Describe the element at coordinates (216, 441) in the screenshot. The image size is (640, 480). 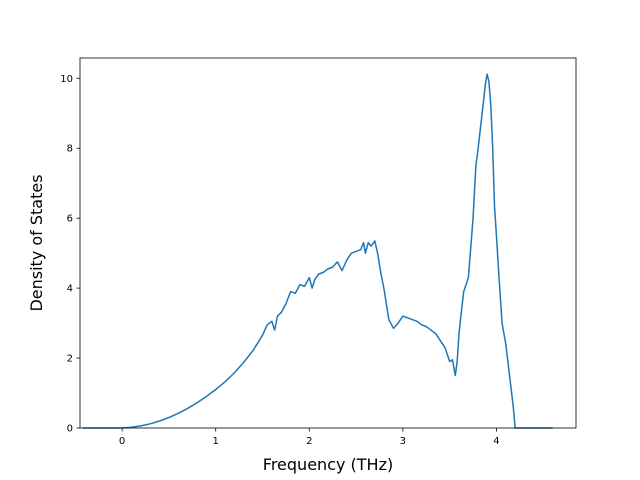
I see `x-tick-label: 1` at that location.